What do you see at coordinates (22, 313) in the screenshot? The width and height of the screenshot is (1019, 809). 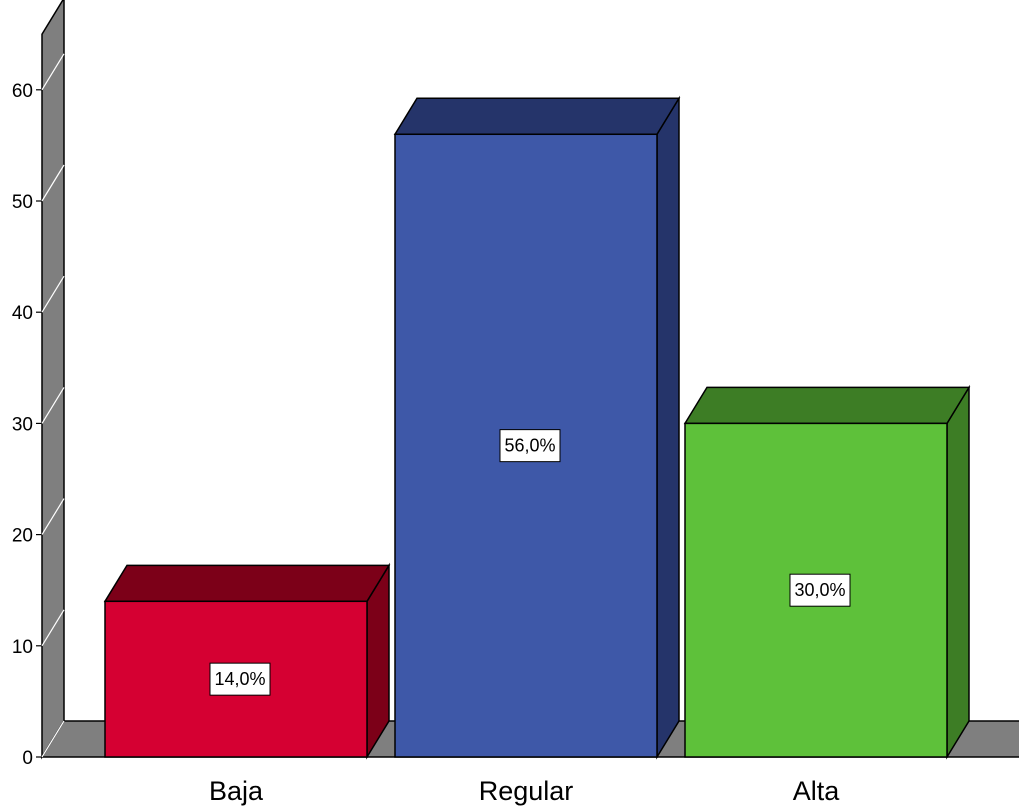 I see `y-tick-label: 40` at bounding box center [22, 313].